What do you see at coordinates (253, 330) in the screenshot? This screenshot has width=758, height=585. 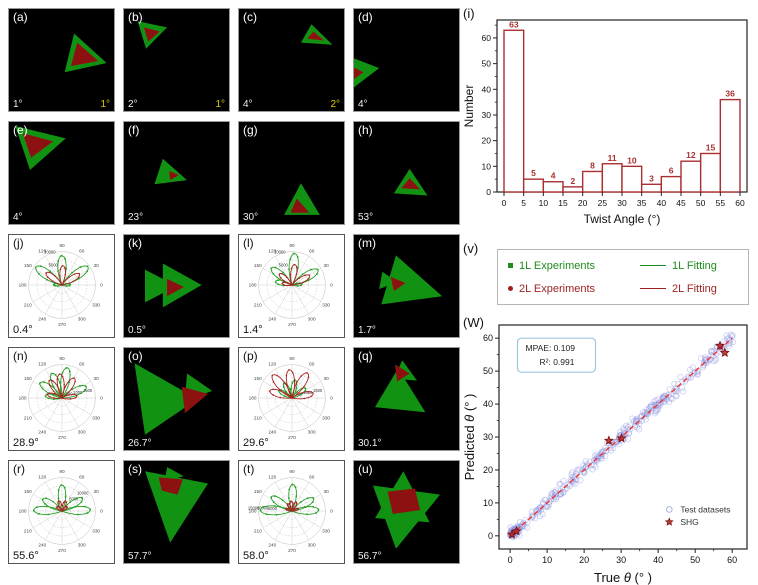 I see `angle-label: 1.4°` at bounding box center [253, 330].